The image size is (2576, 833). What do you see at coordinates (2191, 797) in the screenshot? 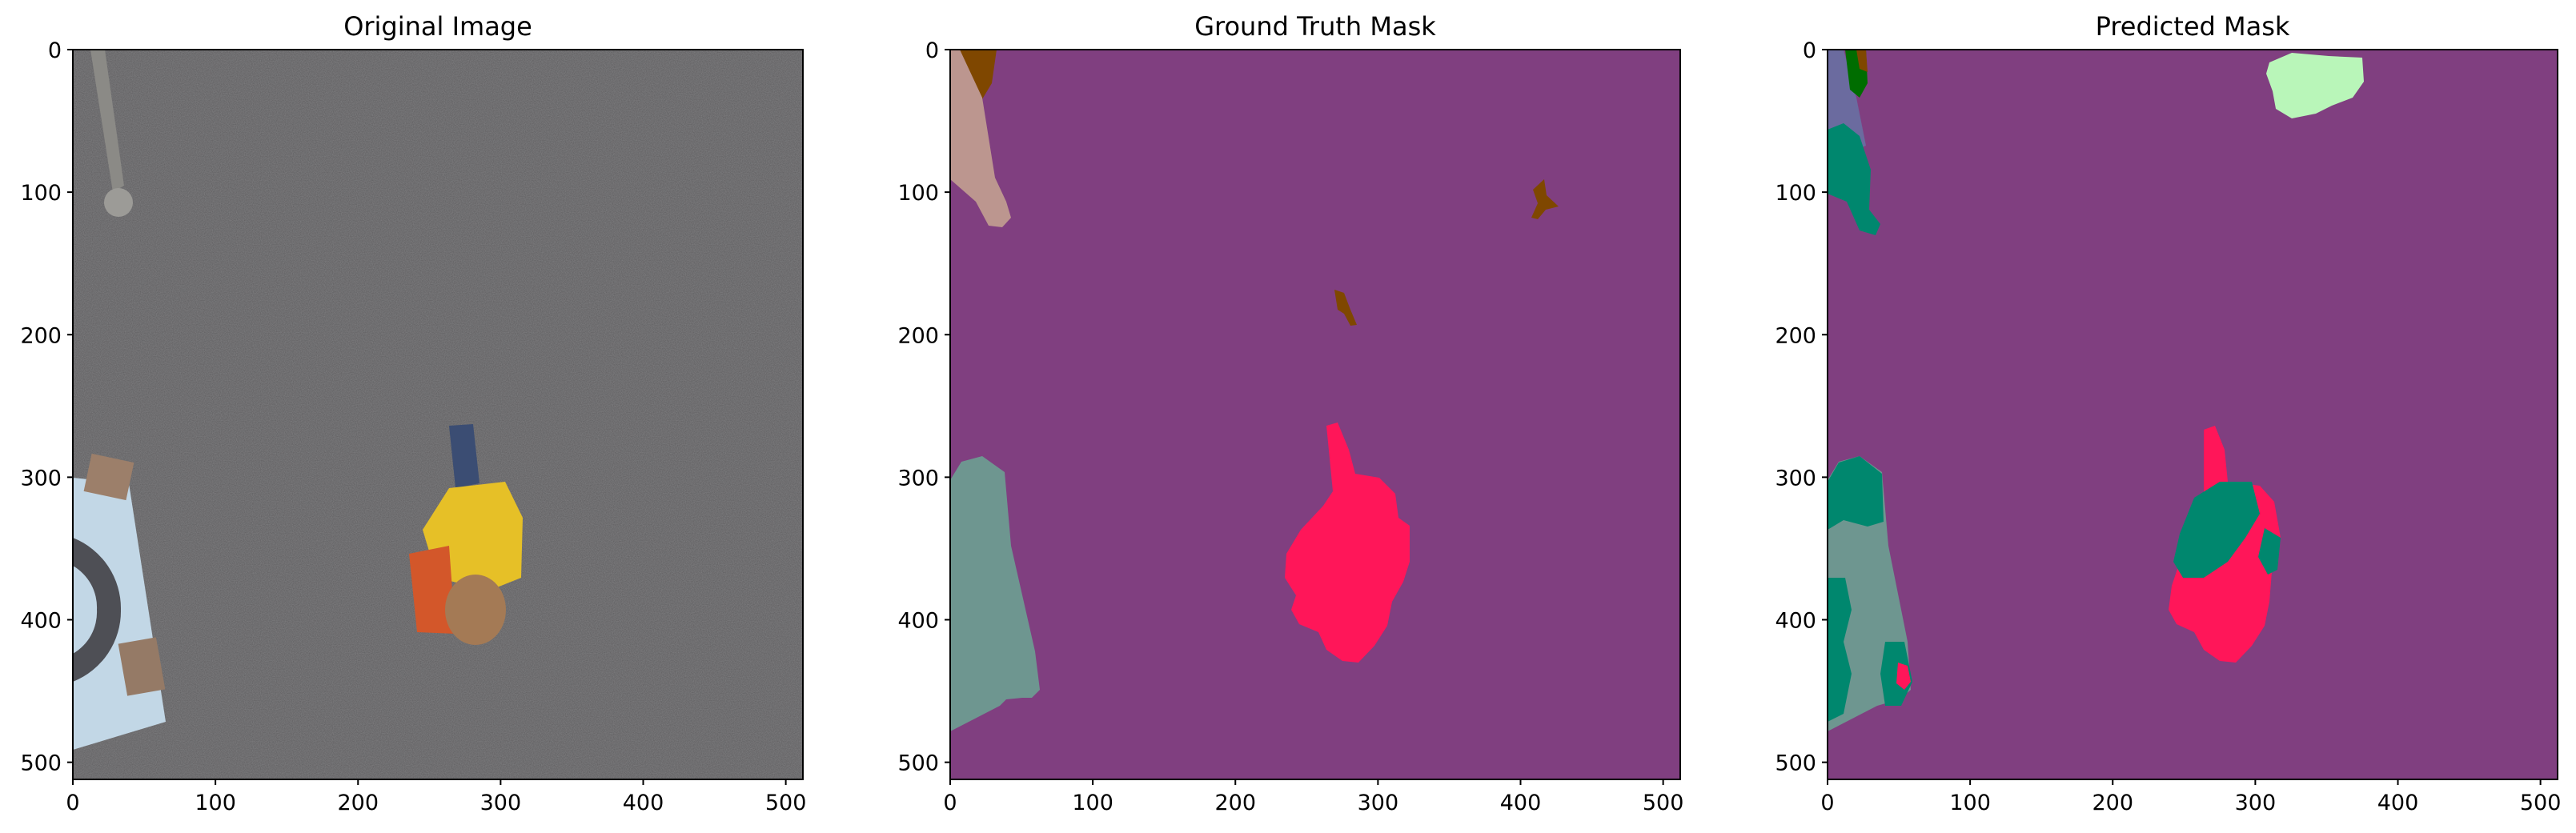
I see `x-axis-predicted: 0 100 200 300 400 500` at bounding box center [2191, 797].